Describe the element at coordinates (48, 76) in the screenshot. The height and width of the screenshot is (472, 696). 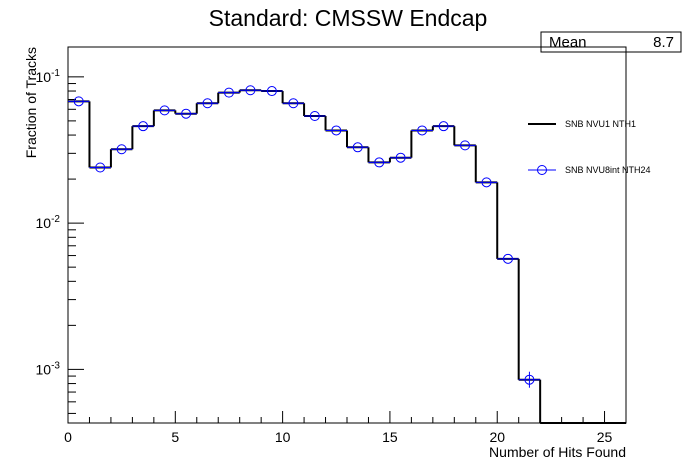
I see `y-tick-label: 10⁻¹` at that location.